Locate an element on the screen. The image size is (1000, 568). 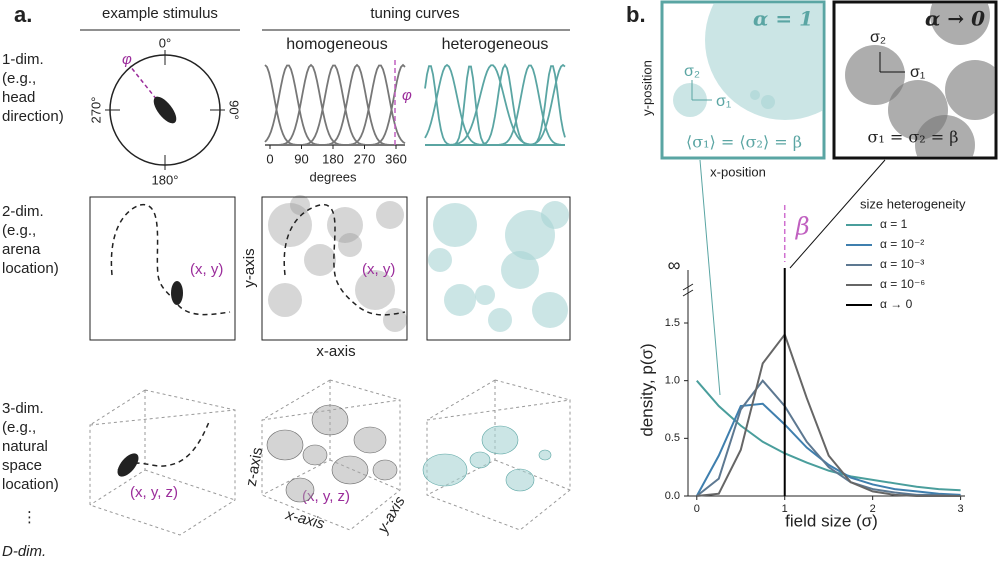
axis-label: x-axis is located at coordinates (305, 519).